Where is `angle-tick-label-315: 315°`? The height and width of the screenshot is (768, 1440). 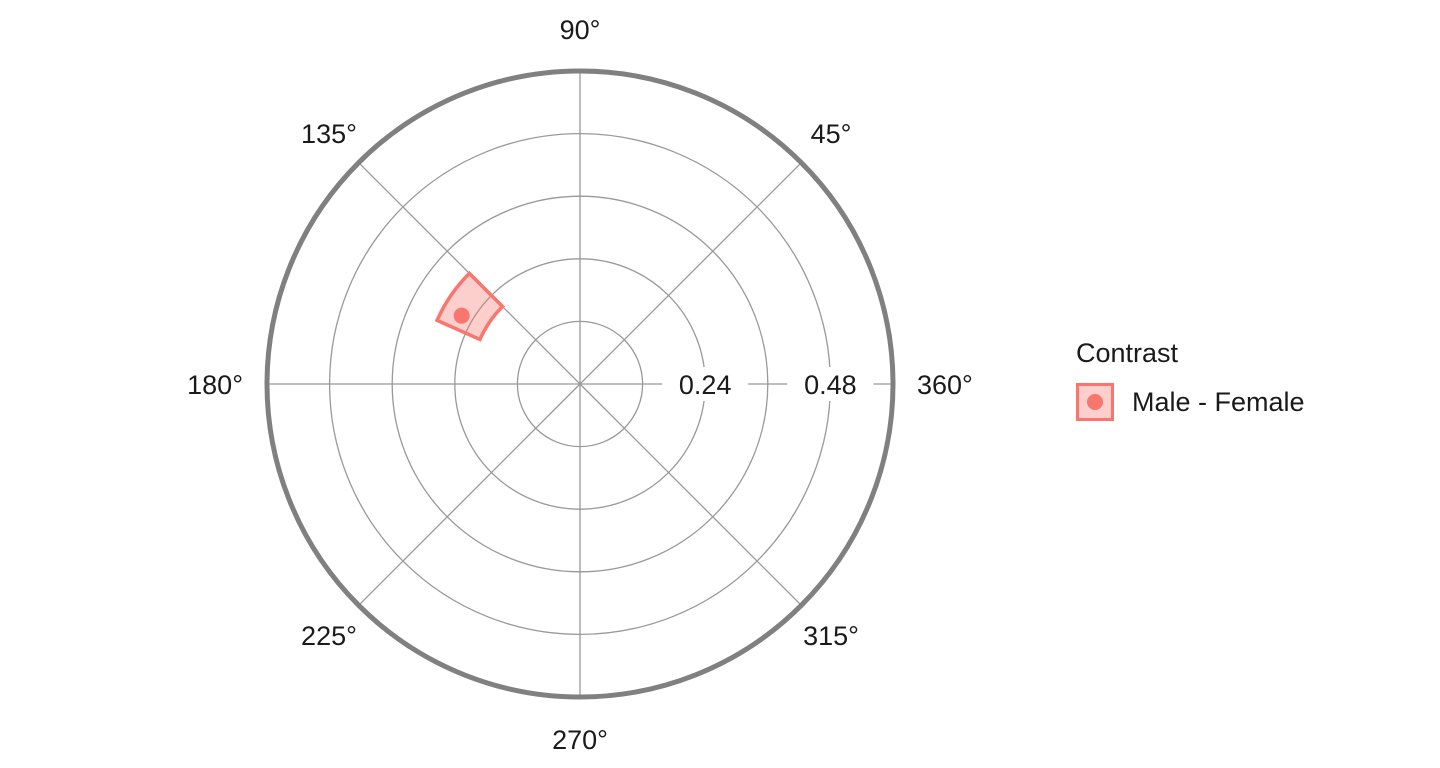 angle-tick-label-315: 315° is located at coordinates (831, 636).